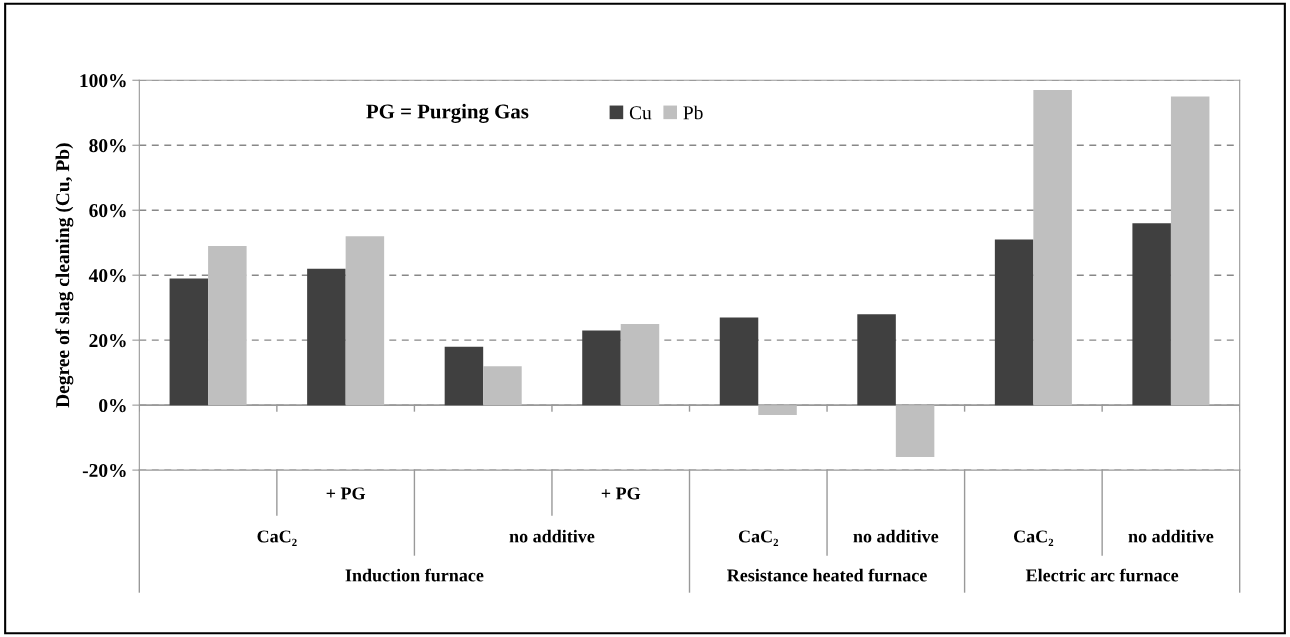  What do you see at coordinates (827, 575) in the screenshot?
I see `text: Resistance heated furnace` at bounding box center [827, 575].